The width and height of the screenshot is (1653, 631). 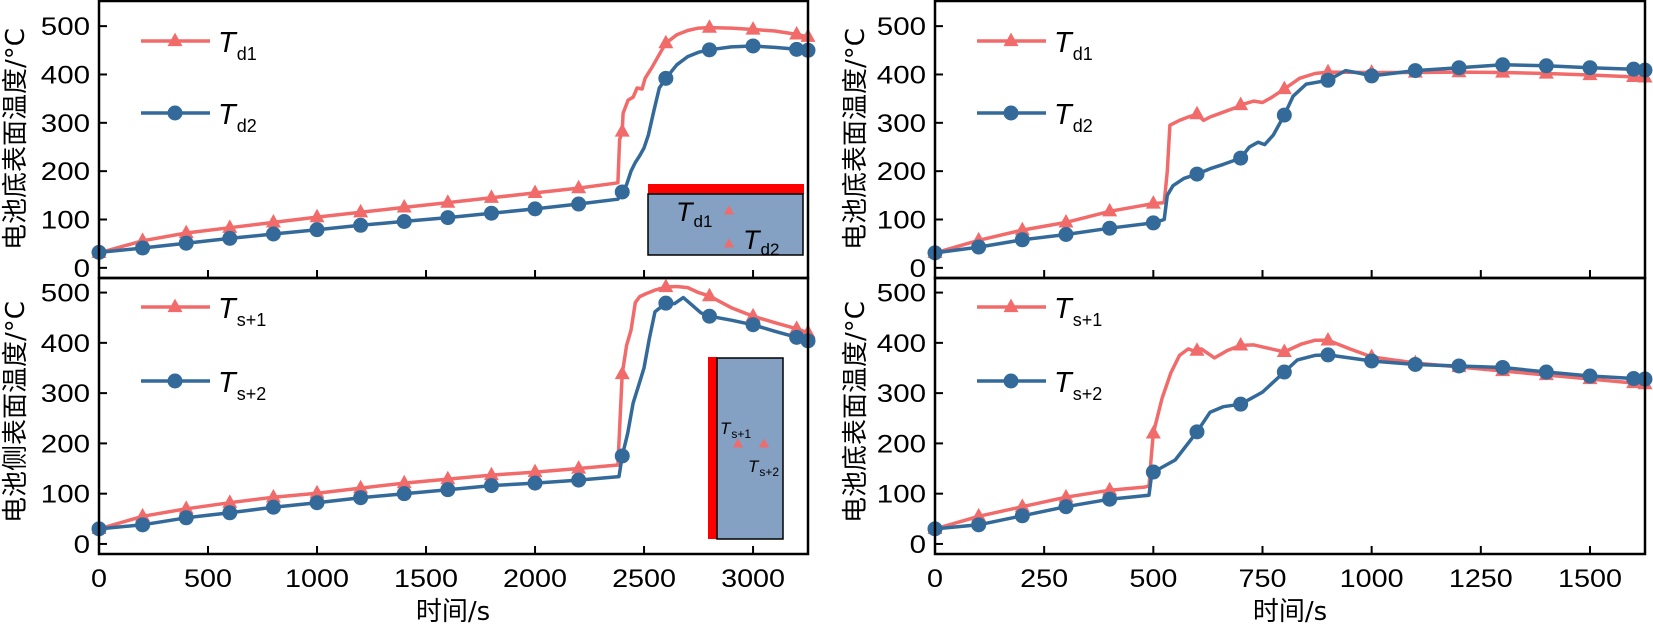 What do you see at coordinates (935, 579) in the screenshot?
I see `x-tick-label: 0` at bounding box center [935, 579].